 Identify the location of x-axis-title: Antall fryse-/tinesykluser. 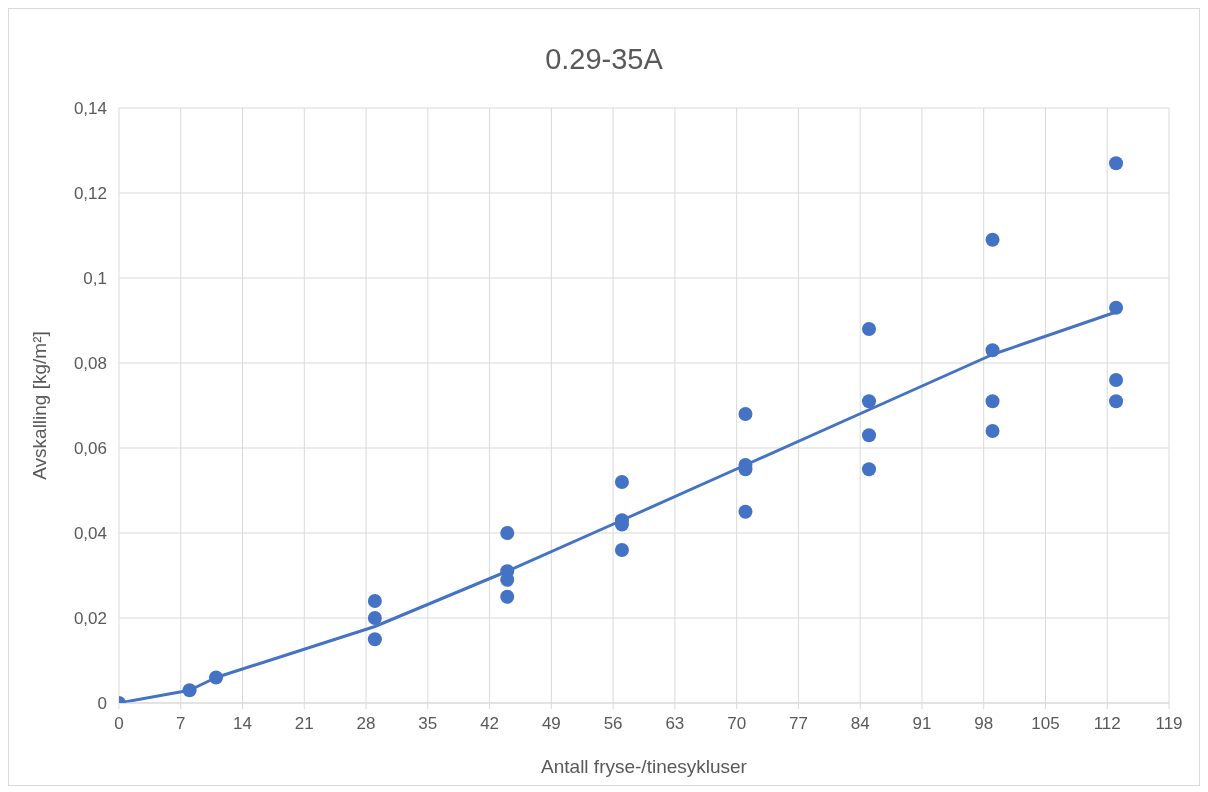
(644, 766).